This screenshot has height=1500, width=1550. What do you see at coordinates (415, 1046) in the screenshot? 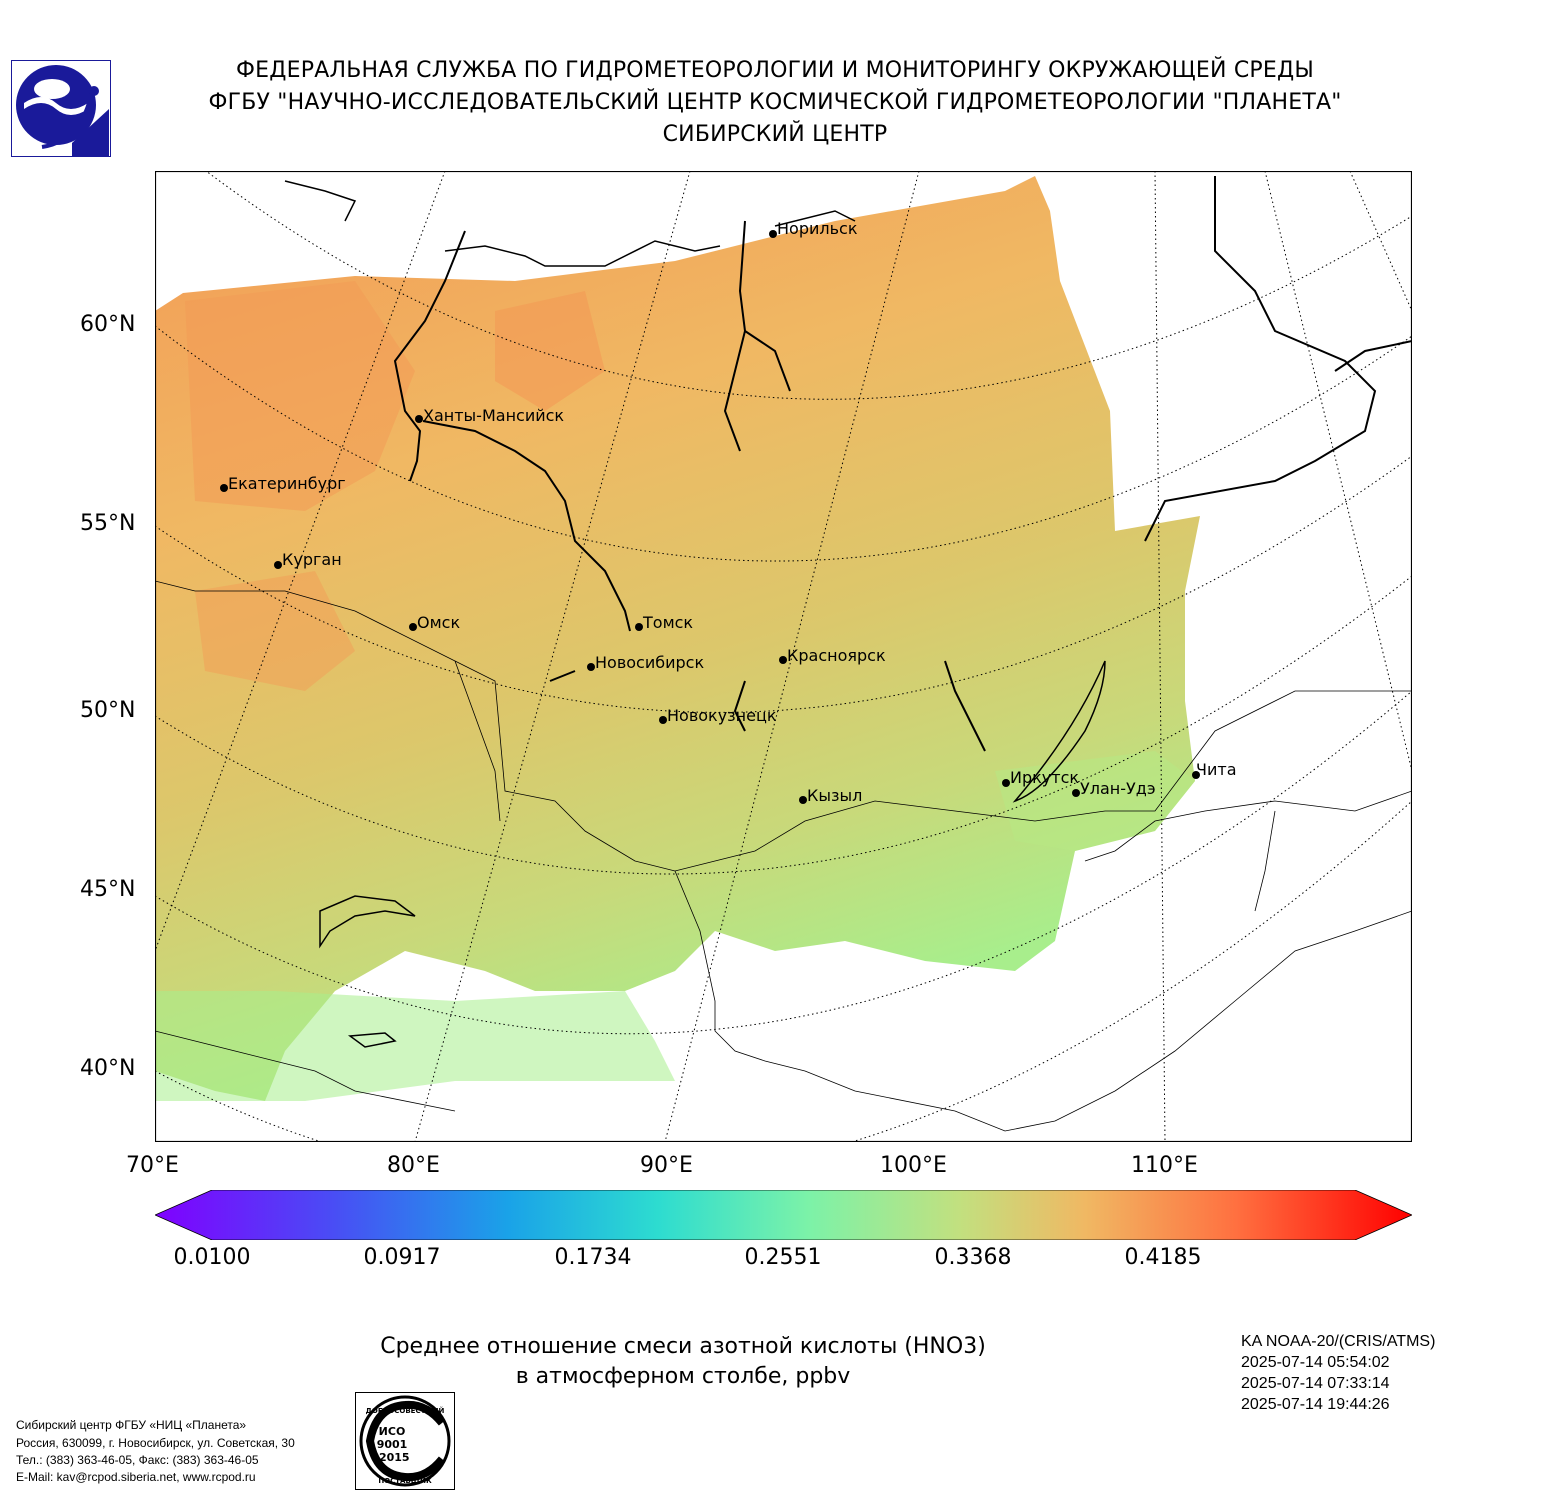
I see `field-green-south` at bounding box center [415, 1046].